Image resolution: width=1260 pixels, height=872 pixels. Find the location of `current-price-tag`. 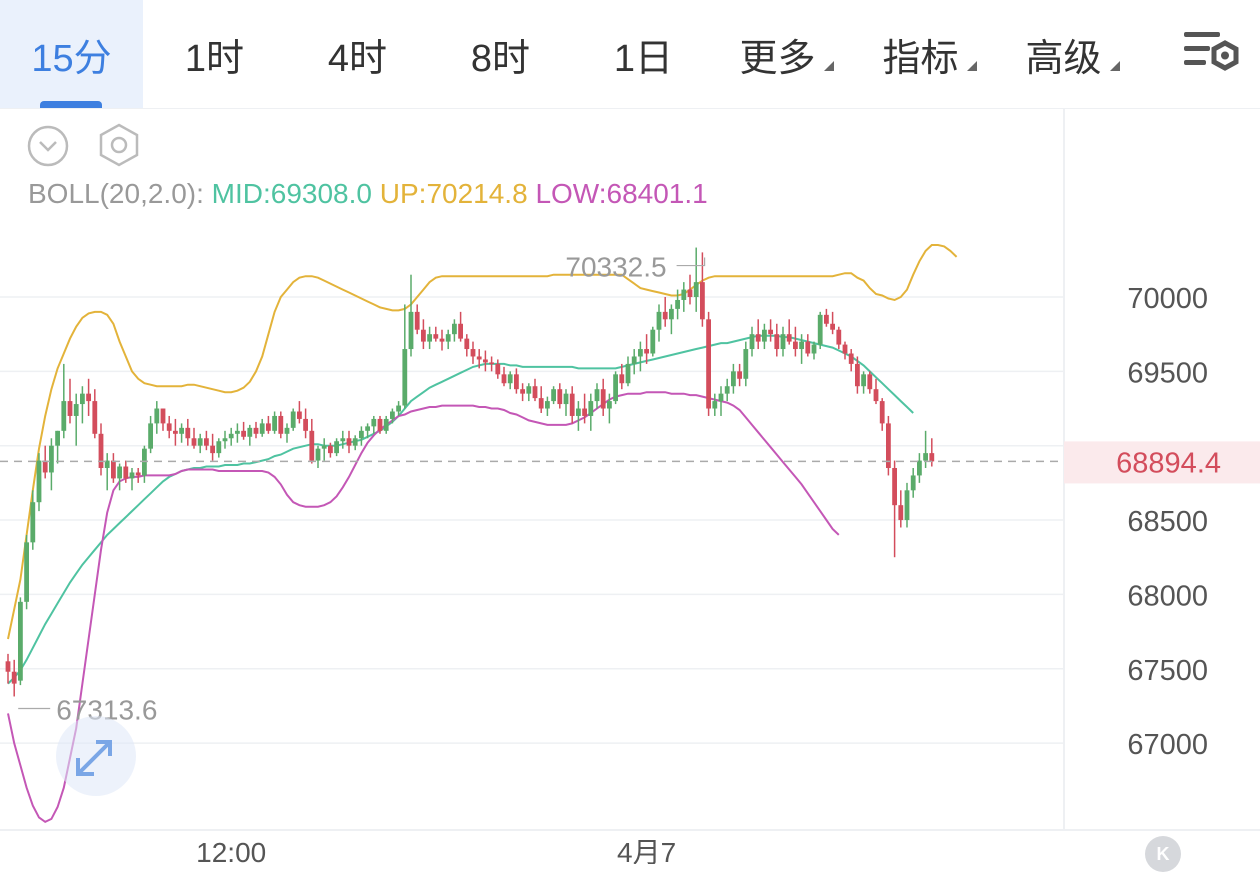

current-price-tag is located at coordinates (1162, 462).